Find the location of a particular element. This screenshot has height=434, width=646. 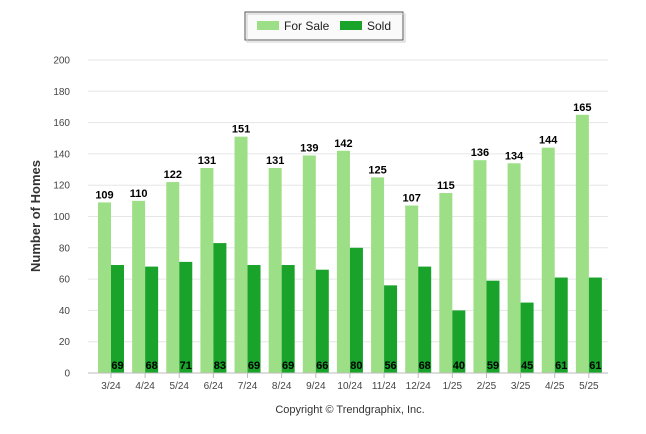

y-tick-label: 100 is located at coordinates (61, 217).